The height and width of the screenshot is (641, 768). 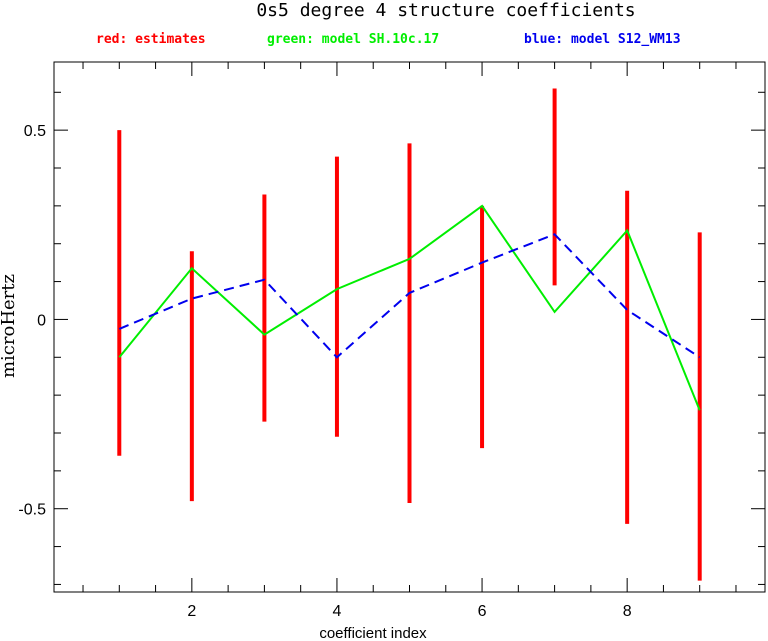 I want to click on legend-item-estimates: red: estimates, so click(x=151, y=39).